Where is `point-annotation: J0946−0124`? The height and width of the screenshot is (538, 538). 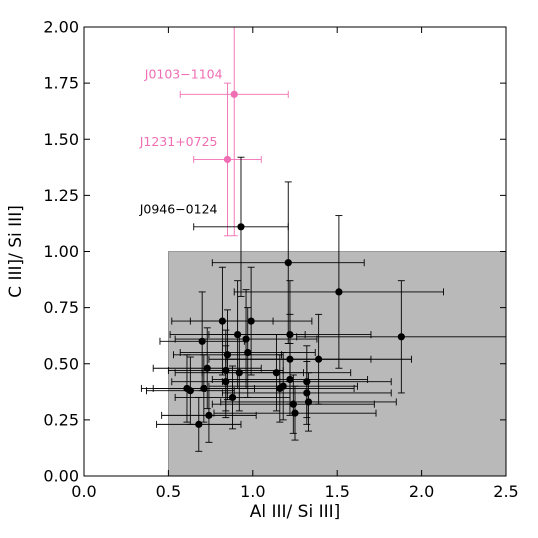 point-annotation: J0946−0124 is located at coordinates (178, 208).